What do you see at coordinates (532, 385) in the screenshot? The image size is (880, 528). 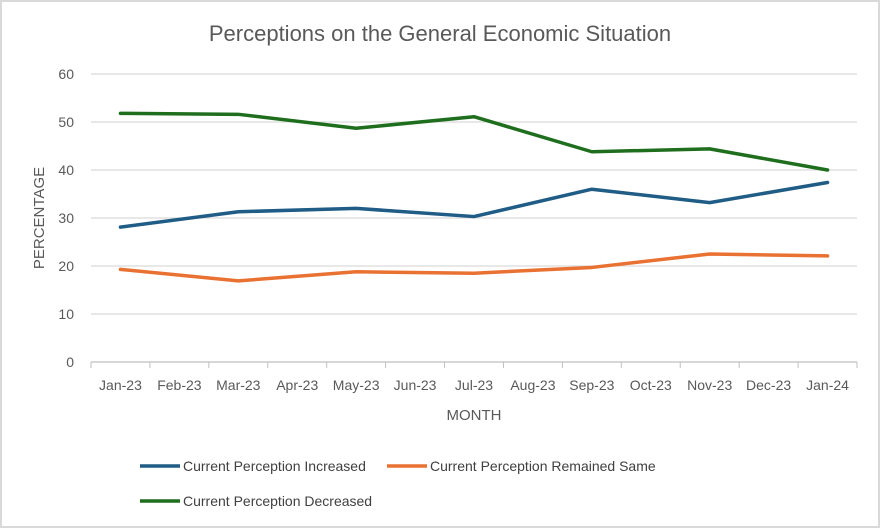 I see `x-tick-label: Aug-23` at bounding box center [532, 385].